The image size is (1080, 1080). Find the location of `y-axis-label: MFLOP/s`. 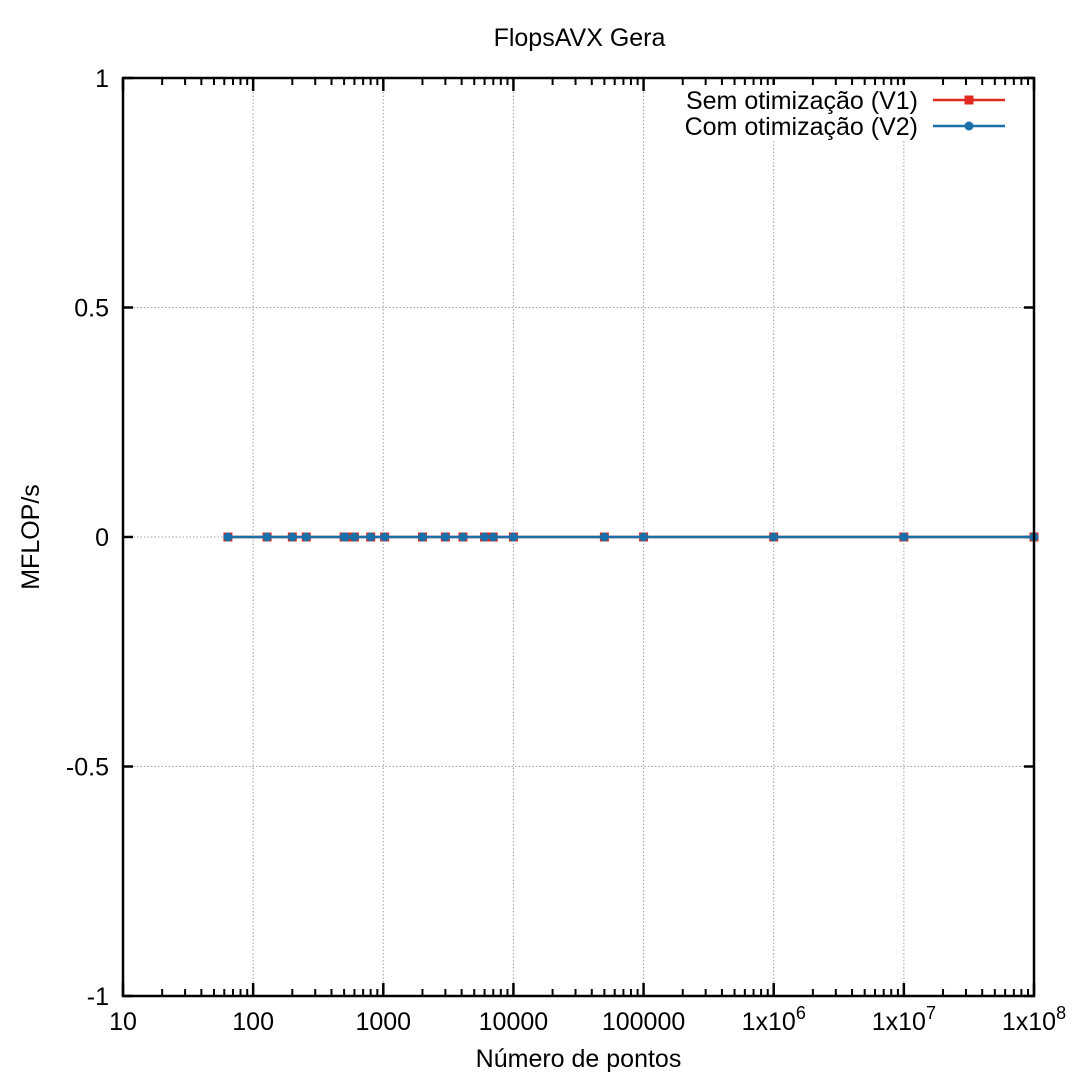

y-axis-label: MFLOP/s is located at coordinates (31, 537).